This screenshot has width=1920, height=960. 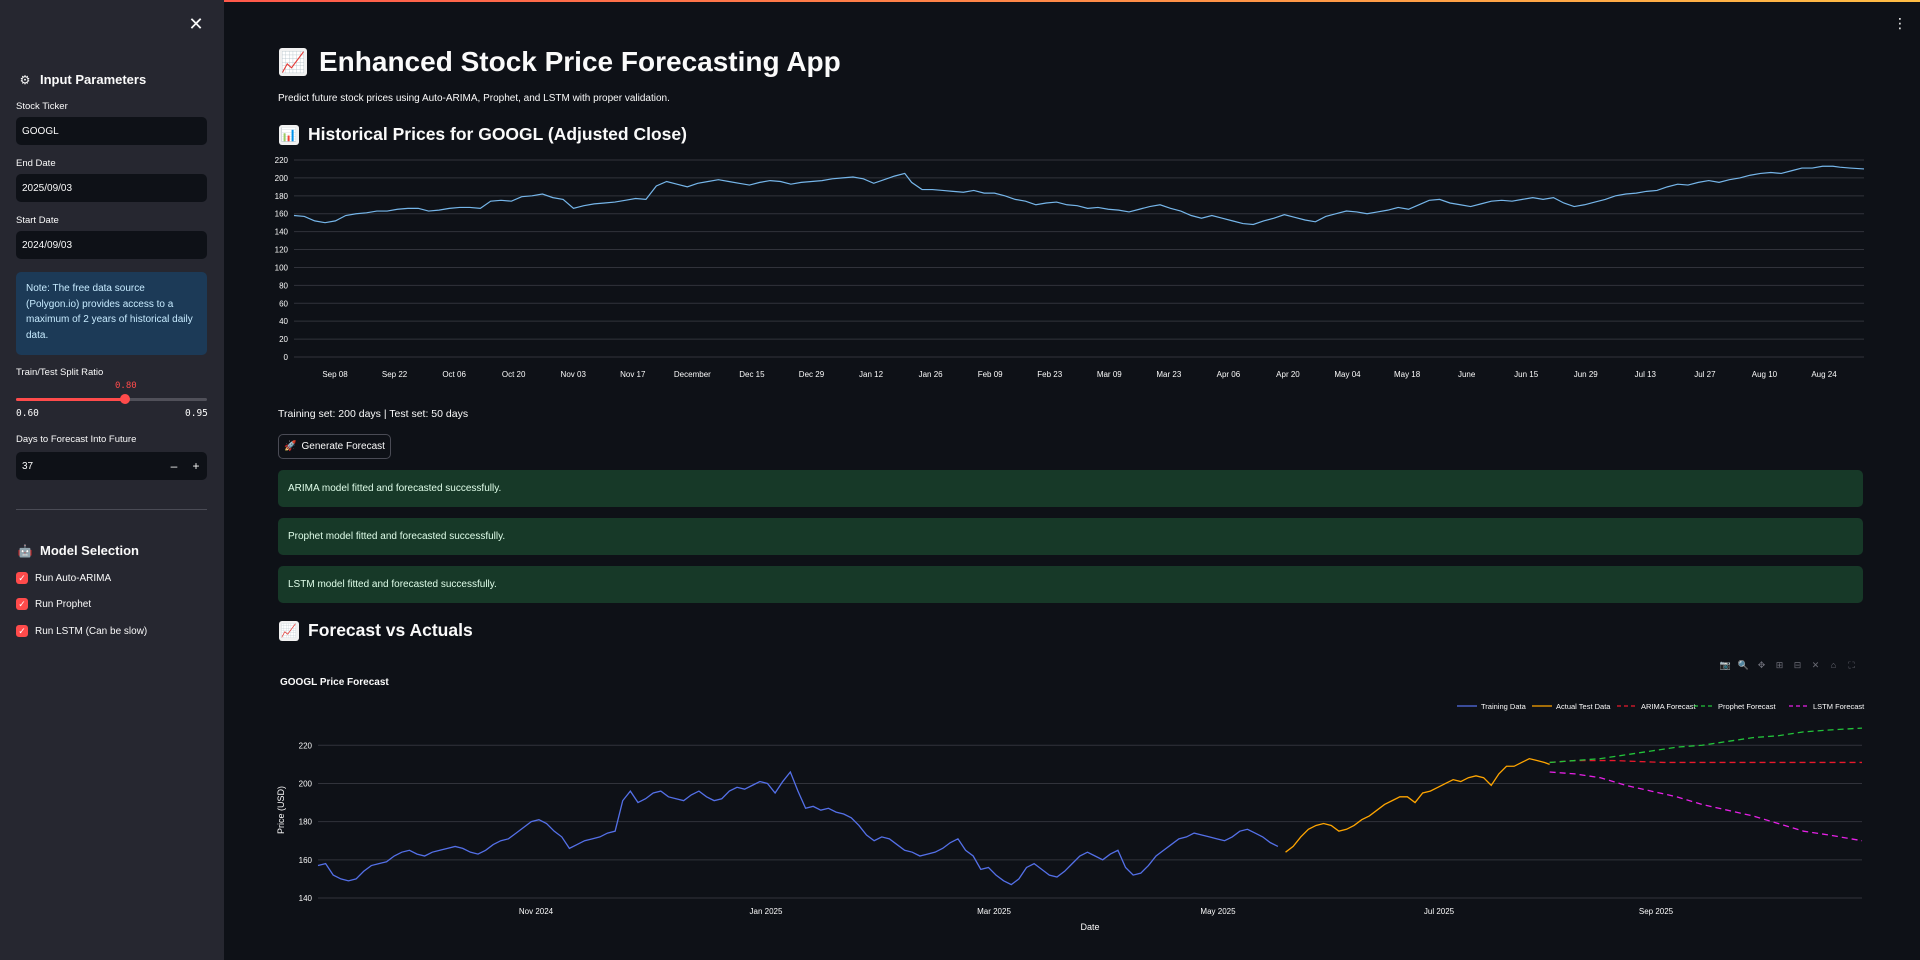 What do you see at coordinates (28, 466) in the screenshot?
I see `forecast-days-input: 37` at bounding box center [28, 466].